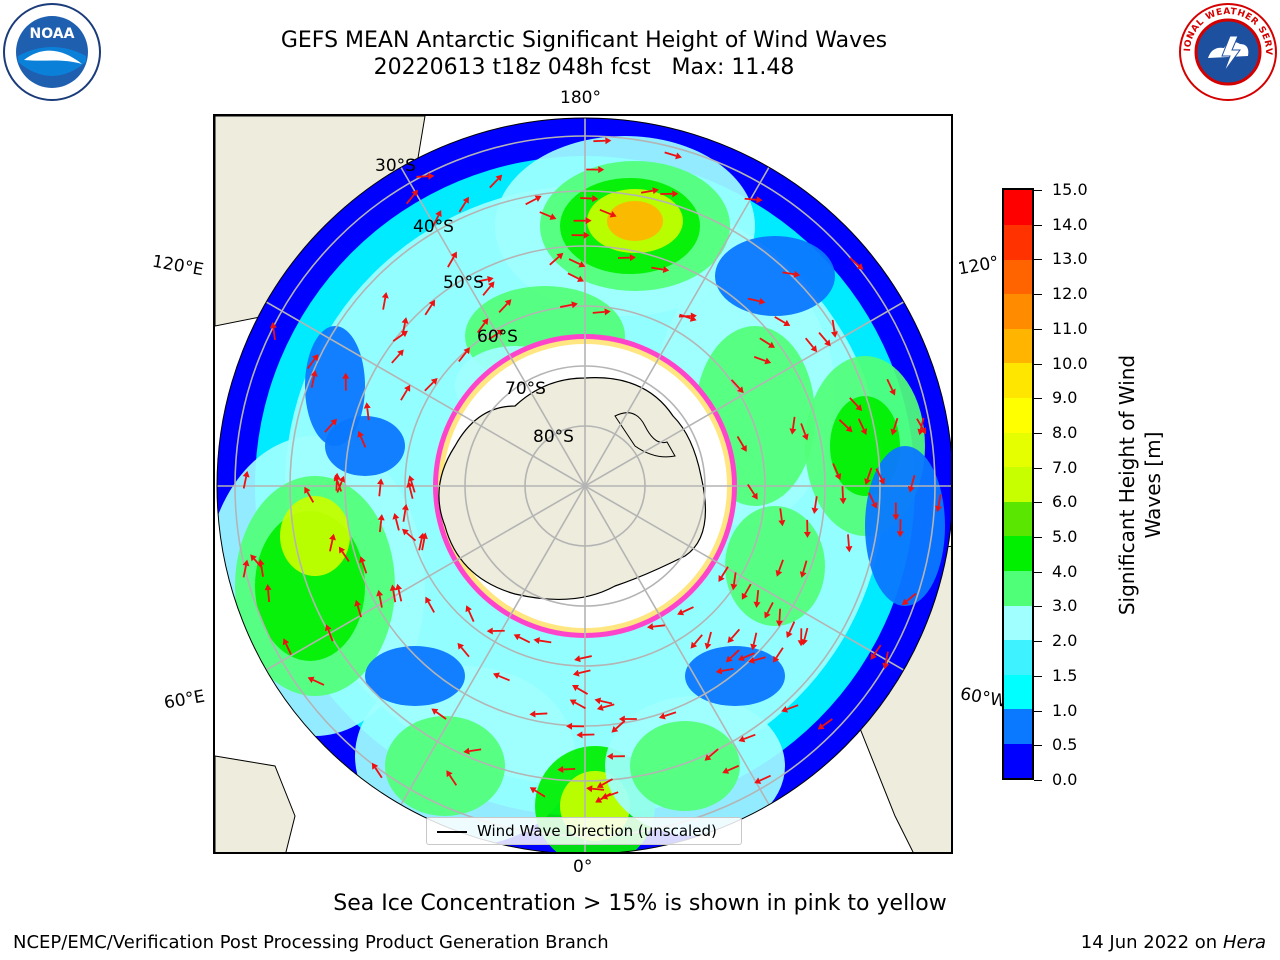 The image size is (1280, 960). What do you see at coordinates (1244, 942) in the screenshot?
I see `footer-machine: Hera` at bounding box center [1244, 942].